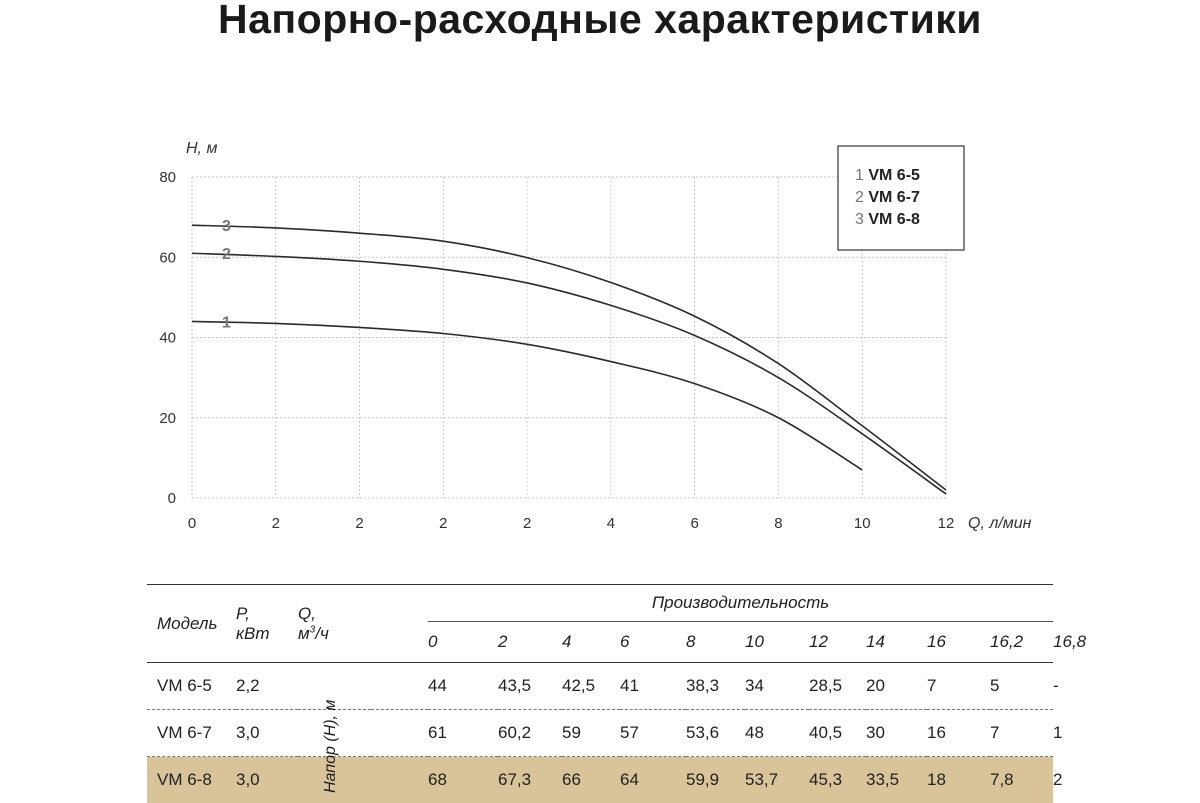 The height and width of the screenshot is (803, 1200). Describe the element at coordinates (694, 523) in the screenshot. I see `x-tick-label: 6` at that location.